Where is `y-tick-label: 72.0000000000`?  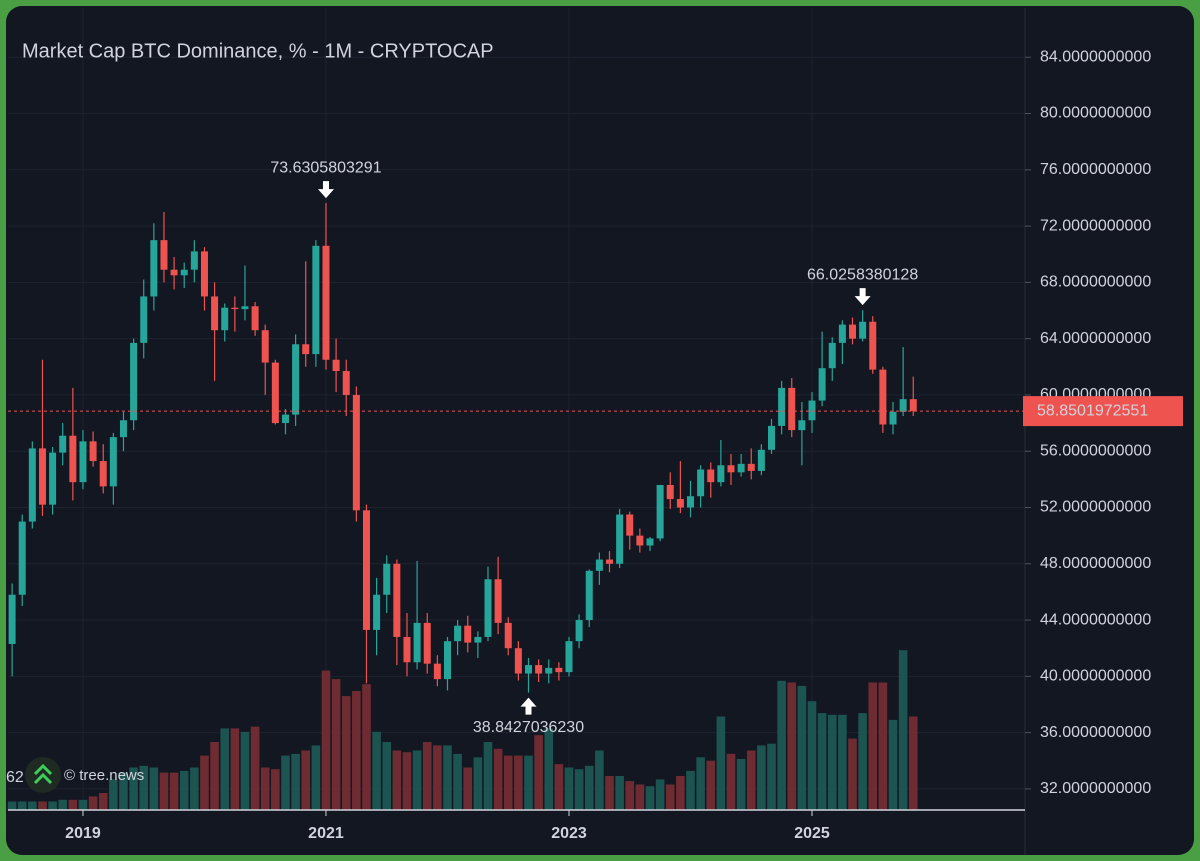 y-tick-label: 72.0000000000 is located at coordinates (1095, 225).